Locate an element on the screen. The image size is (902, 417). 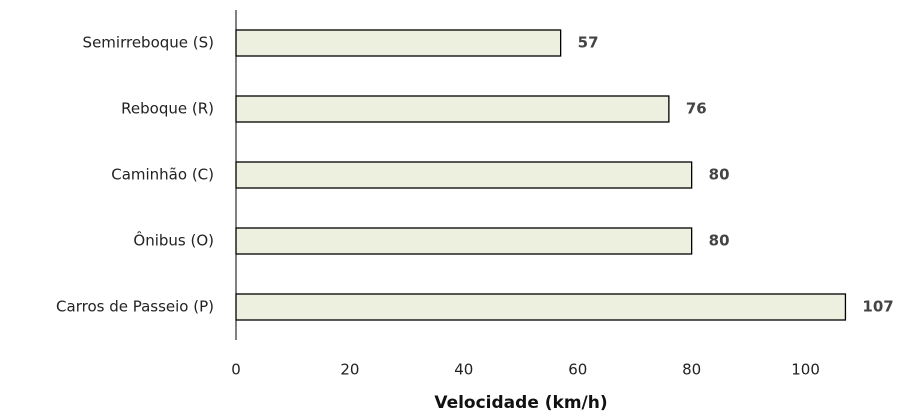
x-tick-label: 60 is located at coordinates (577, 370).